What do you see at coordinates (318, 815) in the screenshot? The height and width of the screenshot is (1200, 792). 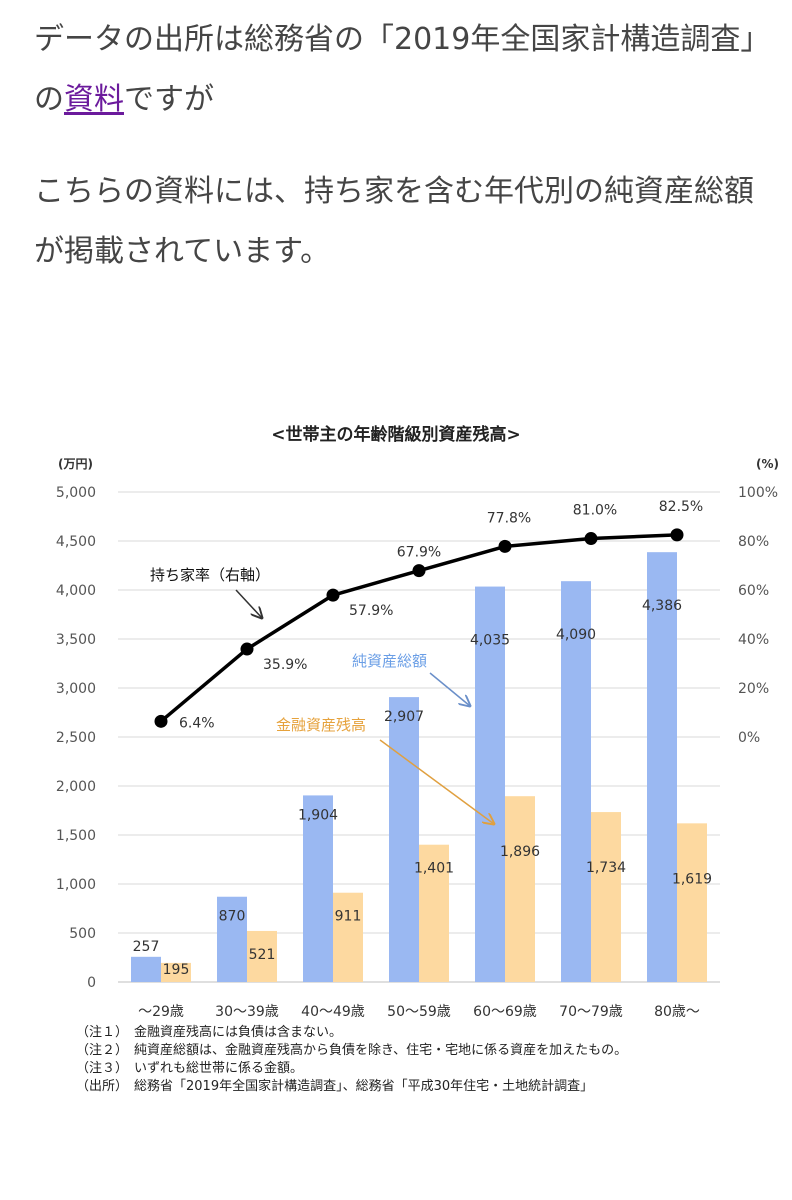 I see `net-assets-label: 1,904` at bounding box center [318, 815].